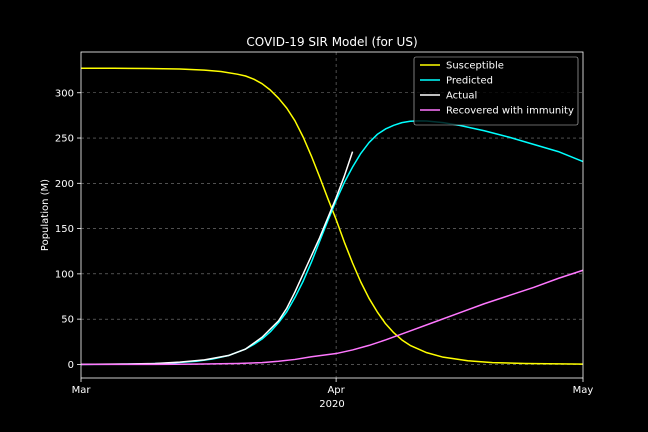 Image resolution: width=648 pixels, height=432 pixels. I want to click on x-axis-title: 2020, so click(331, 404).